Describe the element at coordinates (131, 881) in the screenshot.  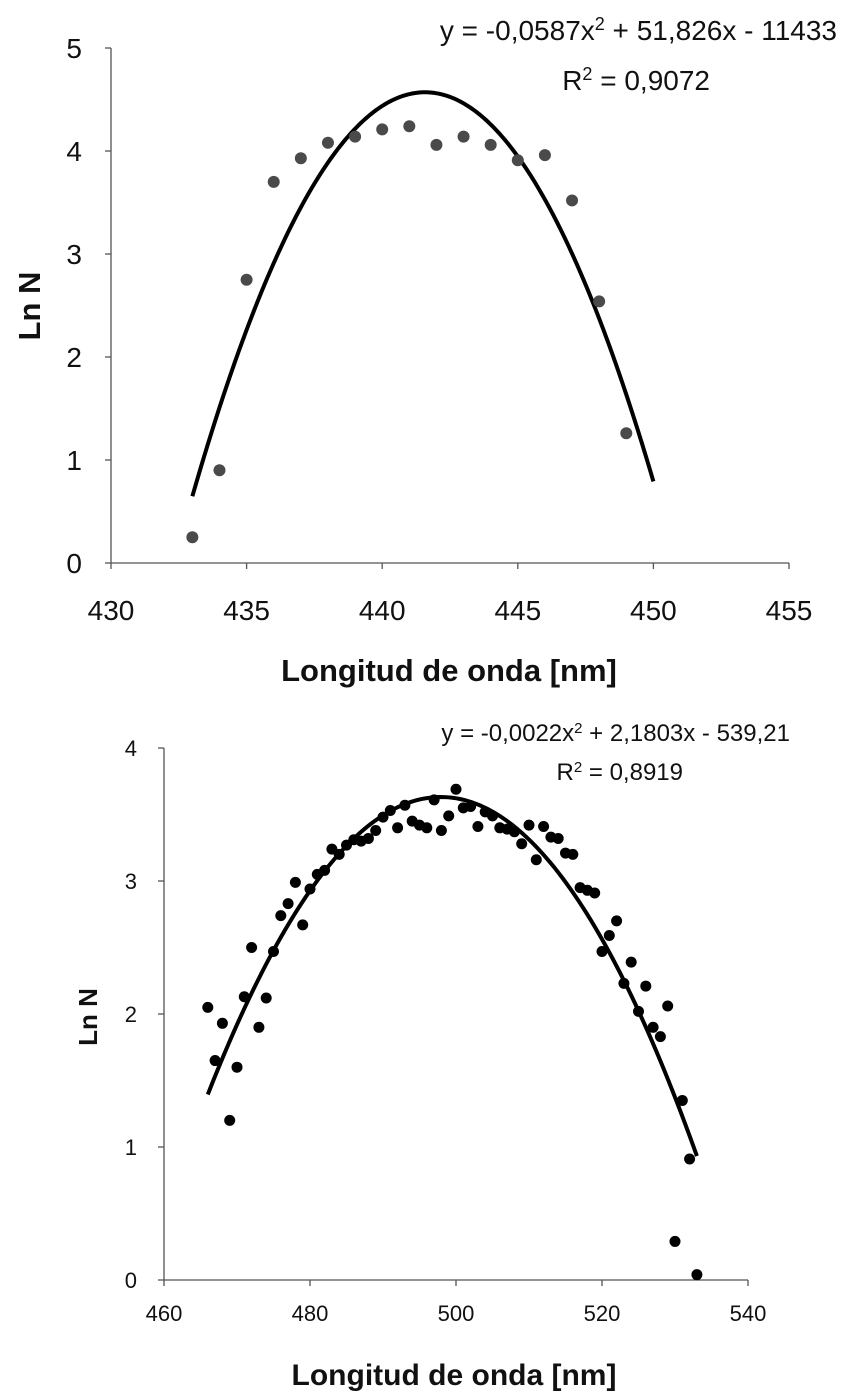
I see `chart-bottom-y-tick-label: 3` at that location.